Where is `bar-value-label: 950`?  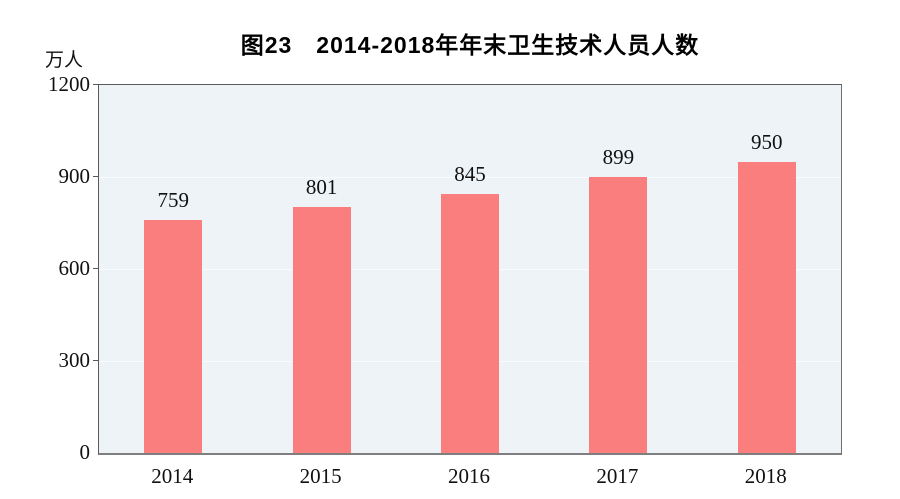
bar-value-label: 950 is located at coordinates (767, 141).